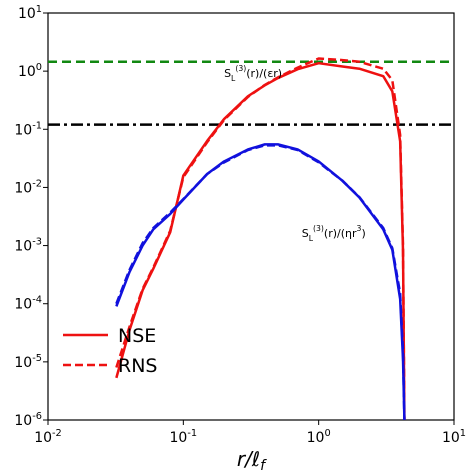  What do you see at coordinates (28, 362) in the screenshot?
I see `y-tick-label: 10⁻⁵` at bounding box center [28, 362].